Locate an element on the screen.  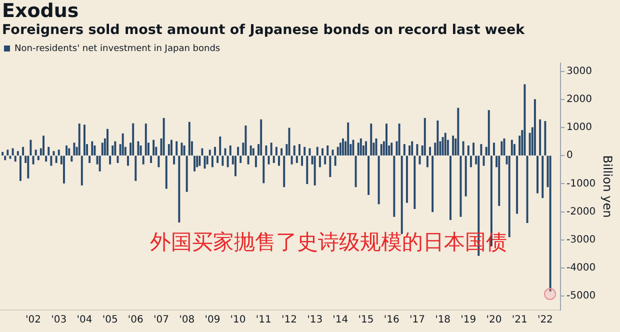
y-tick-label: -5000 is located at coordinates (581, 296).